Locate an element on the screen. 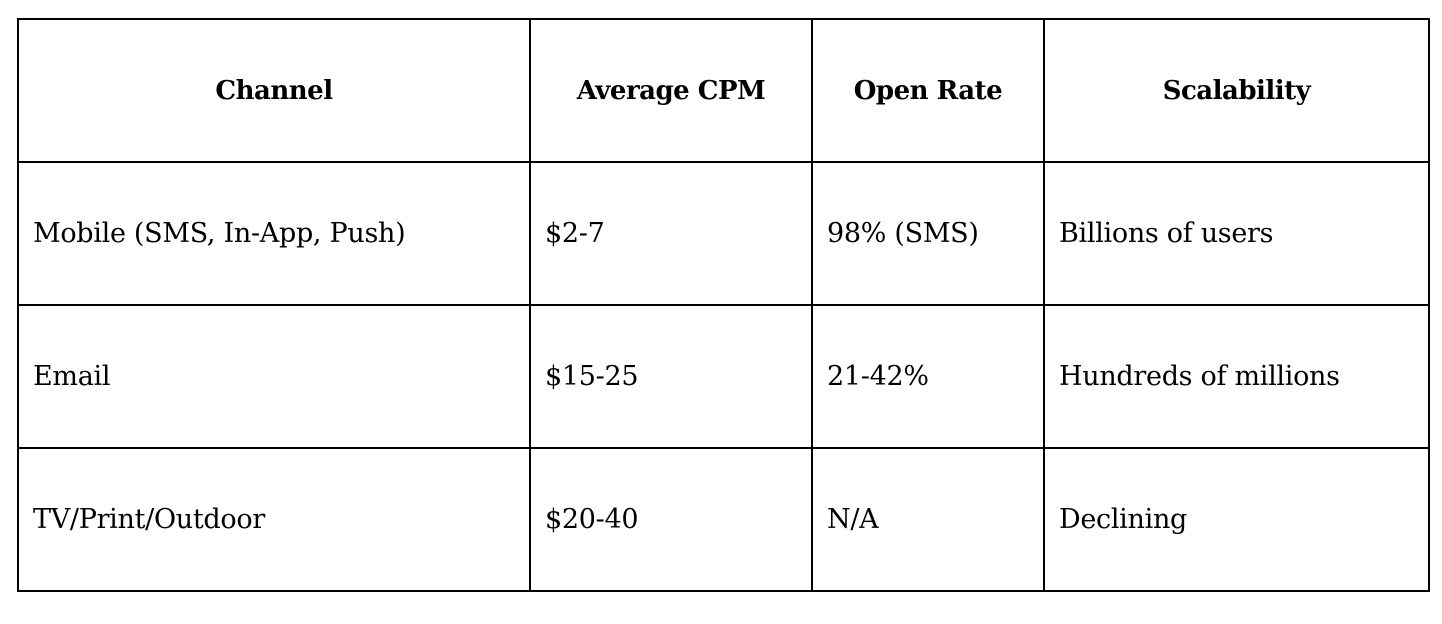 The height and width of the screenshot is (624, 1442). cell-channel: Mobile (SMS, In-App, Push) is located at coordinates (274, 233).